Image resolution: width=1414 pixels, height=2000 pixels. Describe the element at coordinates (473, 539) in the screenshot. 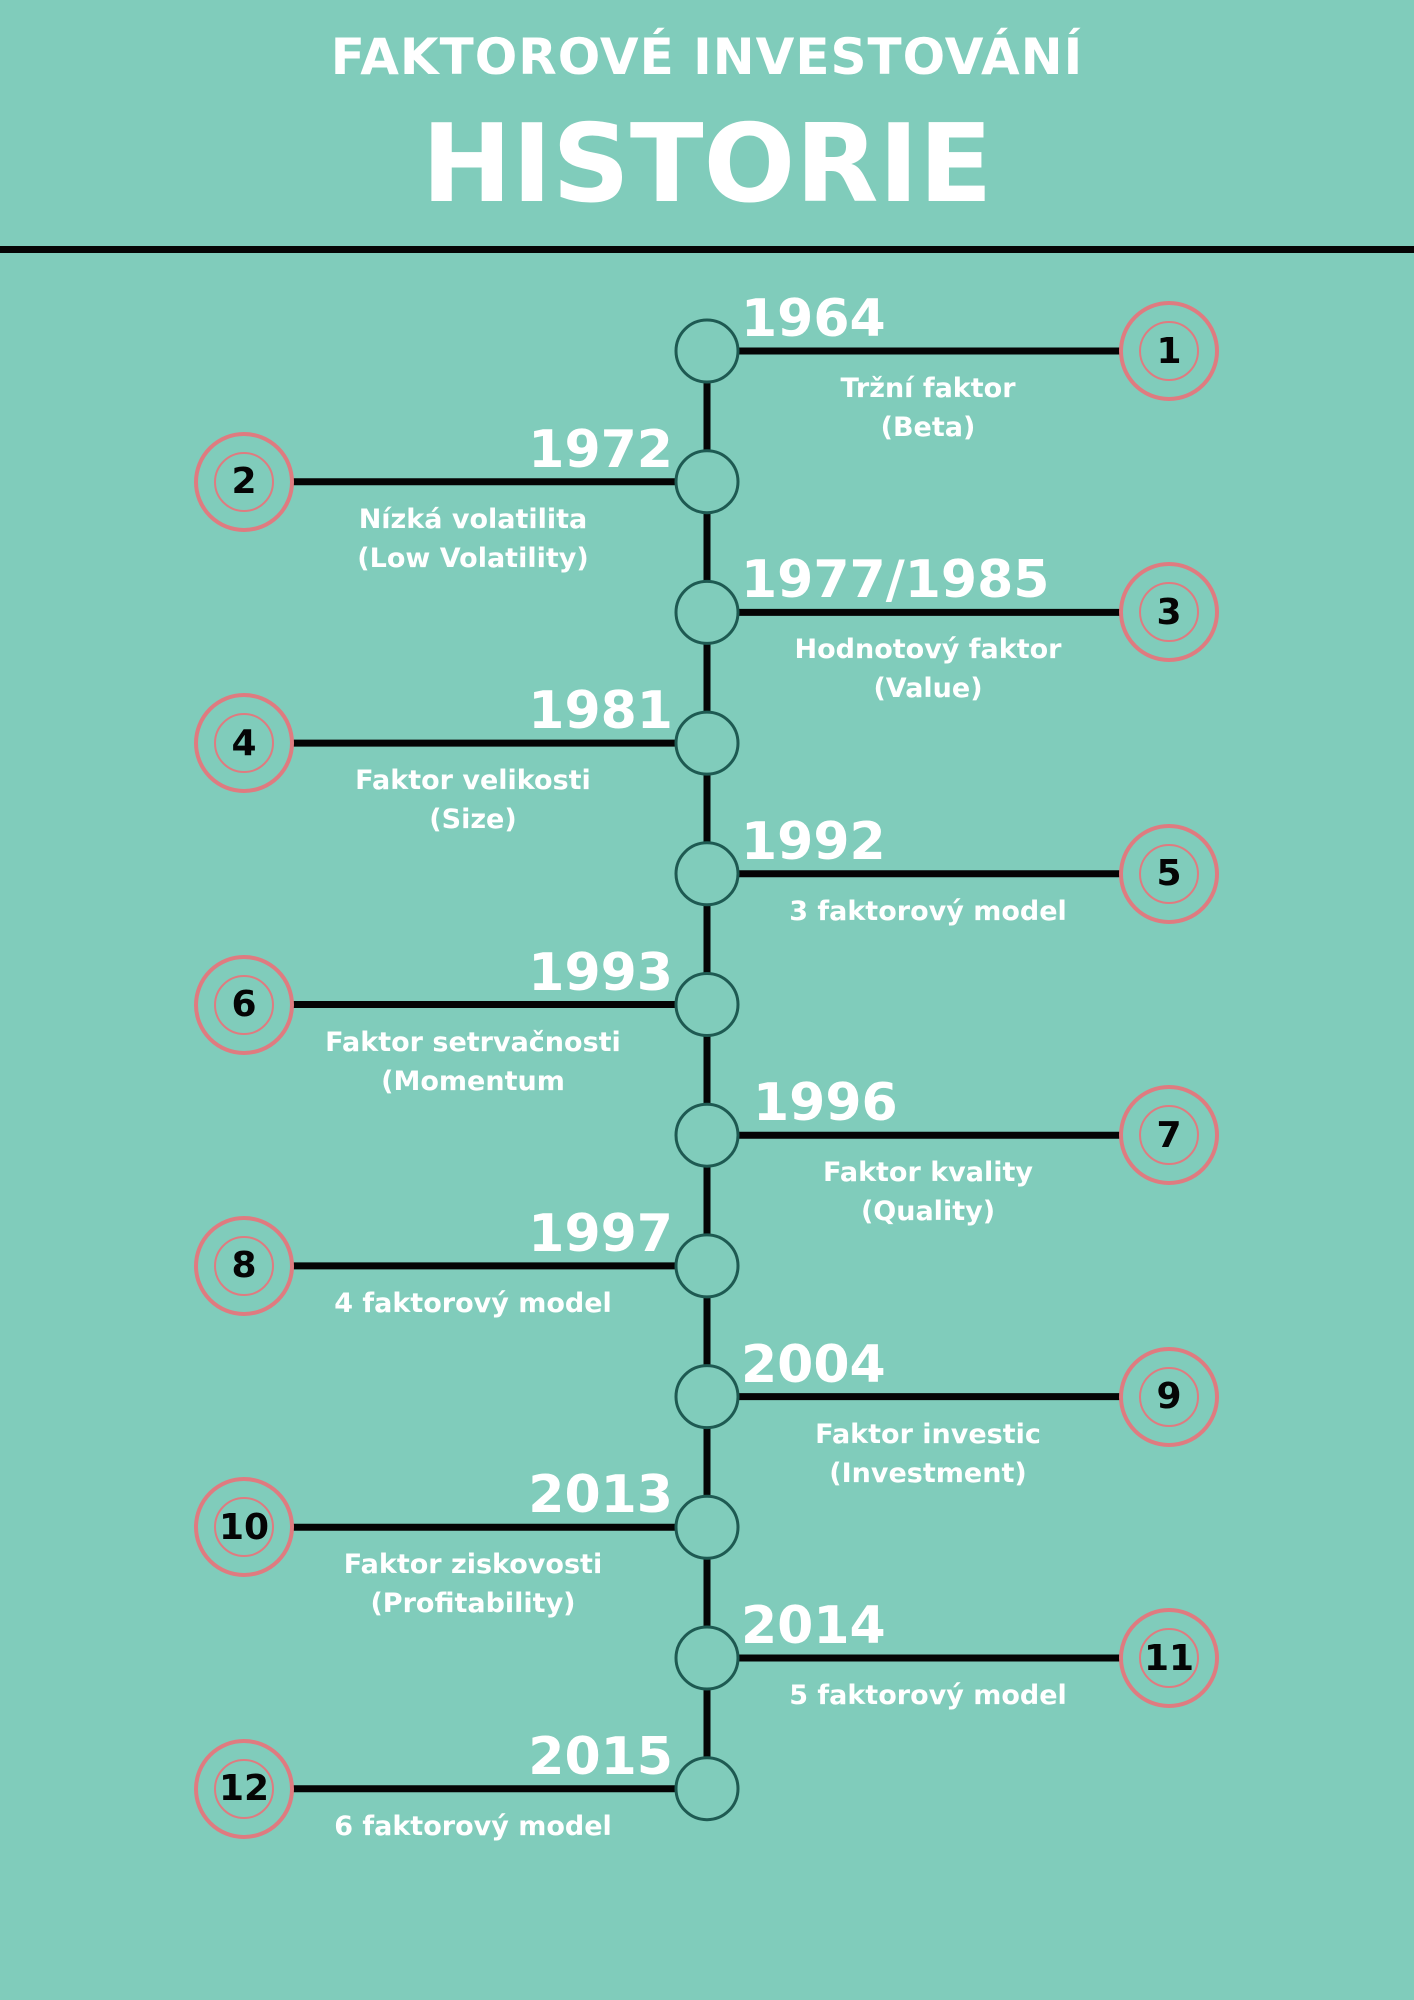

I see `event-description: Nízká volatilita (Low Volatility)` at that location.